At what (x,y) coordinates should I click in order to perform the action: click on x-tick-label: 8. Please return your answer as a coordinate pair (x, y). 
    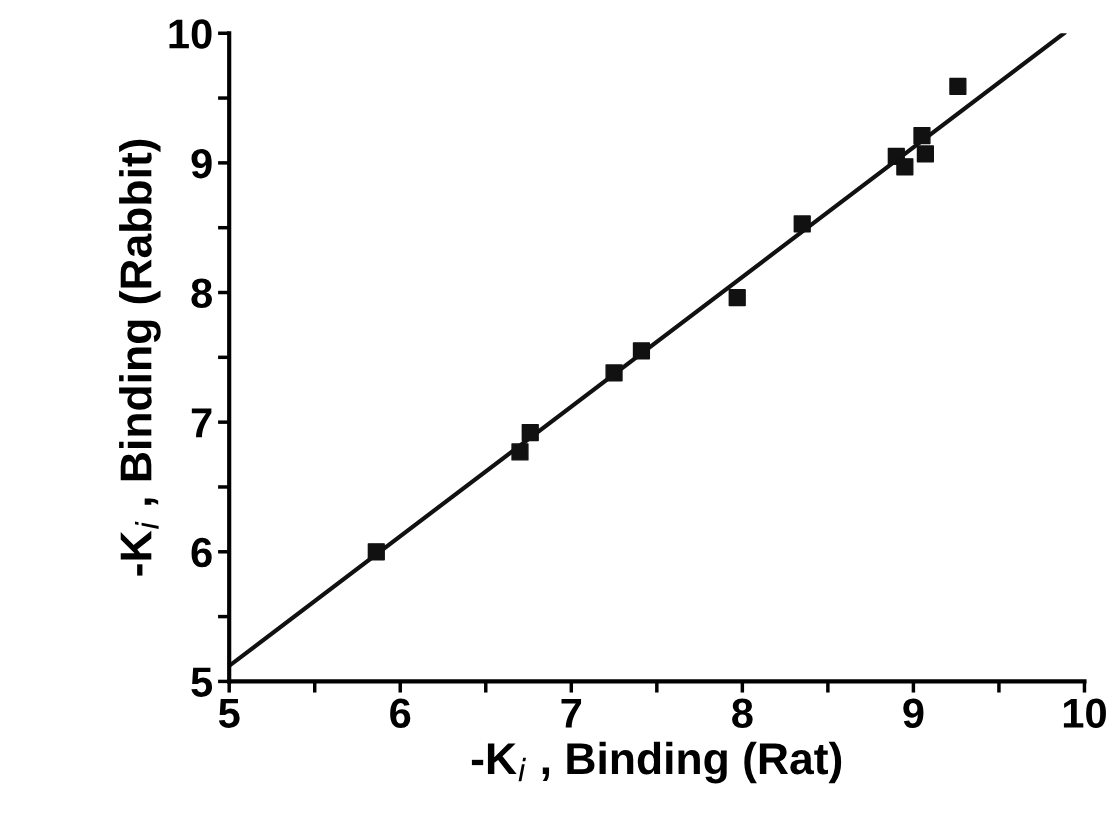
    Looking at the image, I should click on (742, 713).